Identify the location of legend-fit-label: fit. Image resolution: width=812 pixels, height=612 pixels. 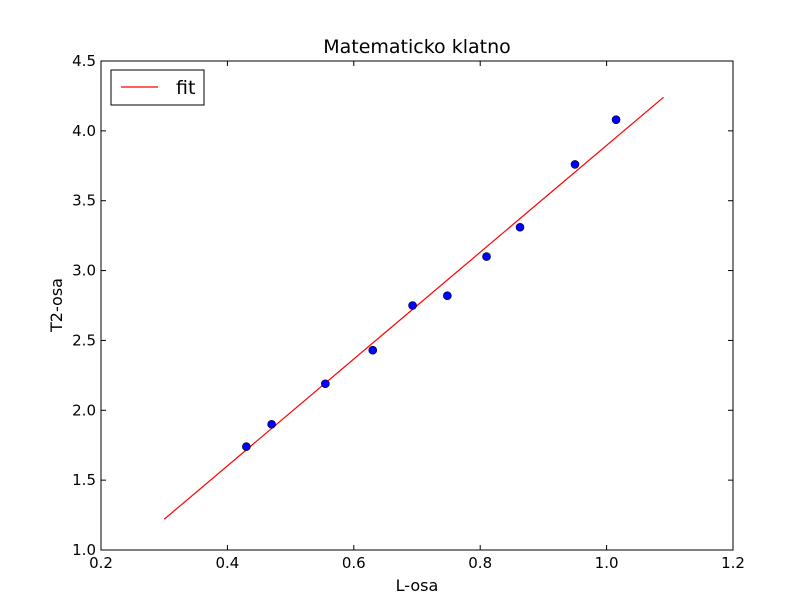
(185, 88).